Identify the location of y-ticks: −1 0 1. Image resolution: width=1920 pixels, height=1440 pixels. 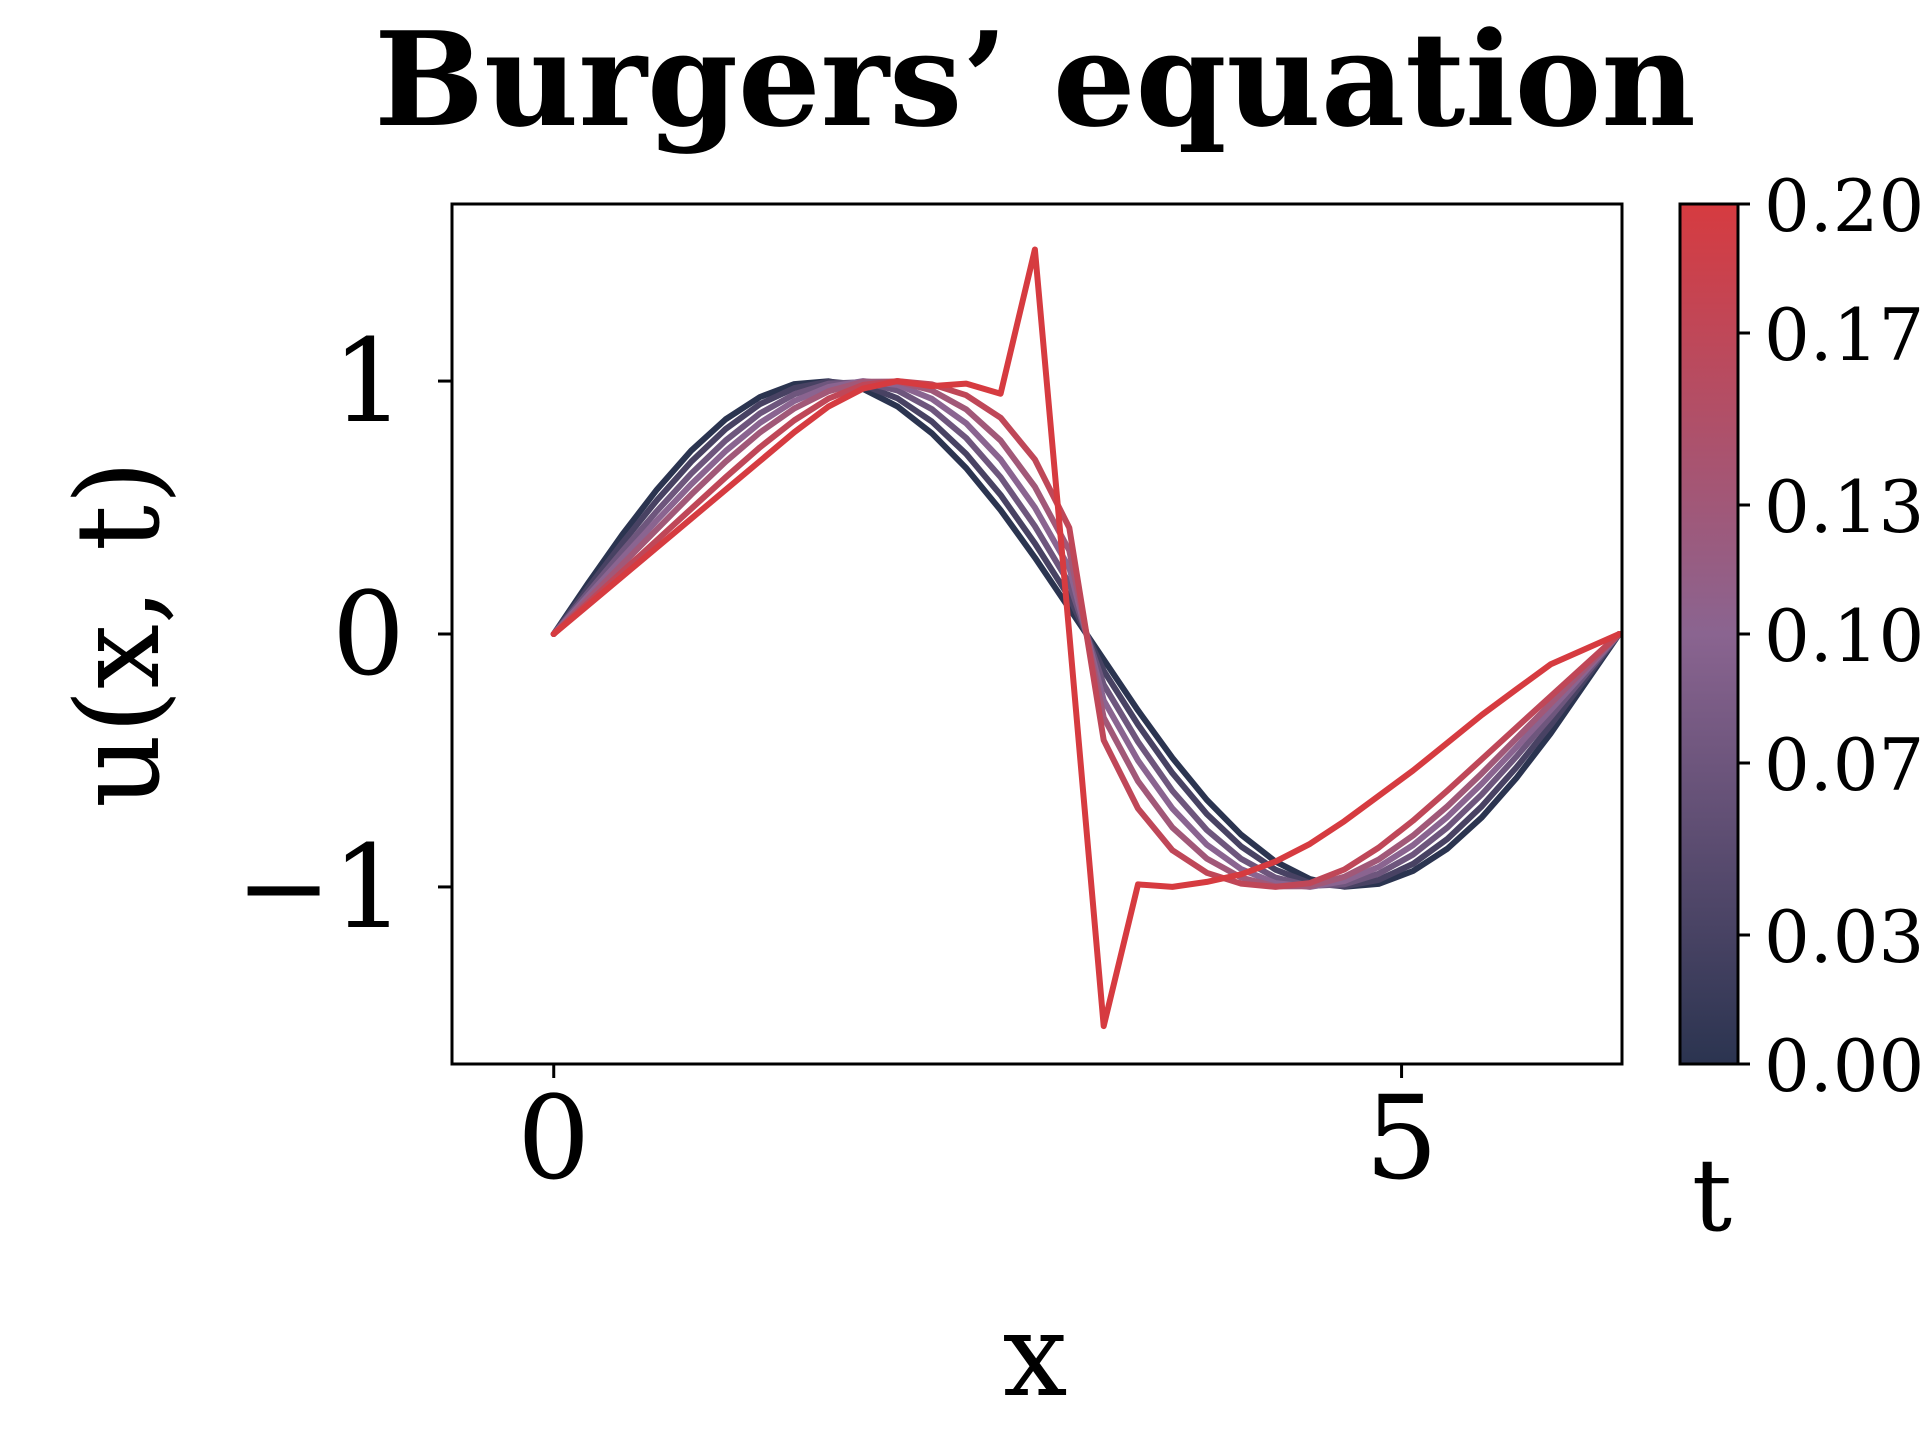
(343, 635).